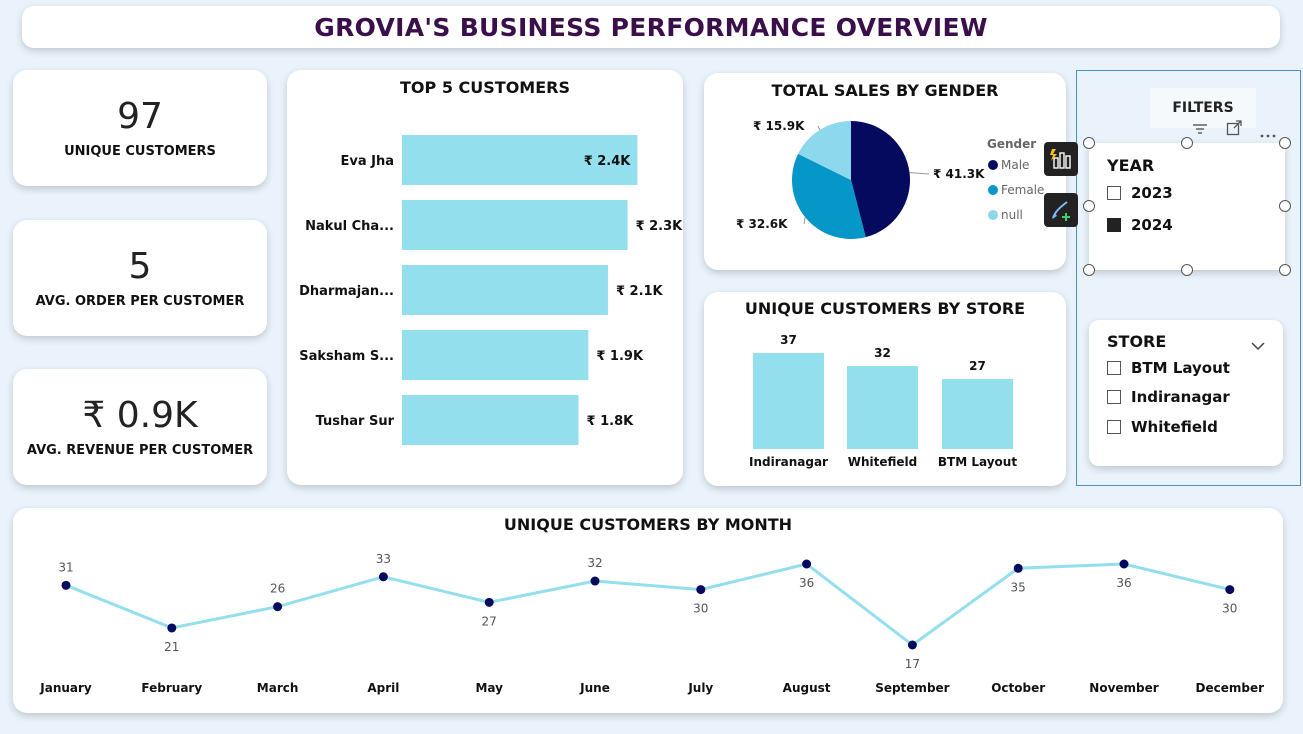  Describe the element at coordinates (1061, 210) in the screenshot. I see `format-visual-icon` at that location.